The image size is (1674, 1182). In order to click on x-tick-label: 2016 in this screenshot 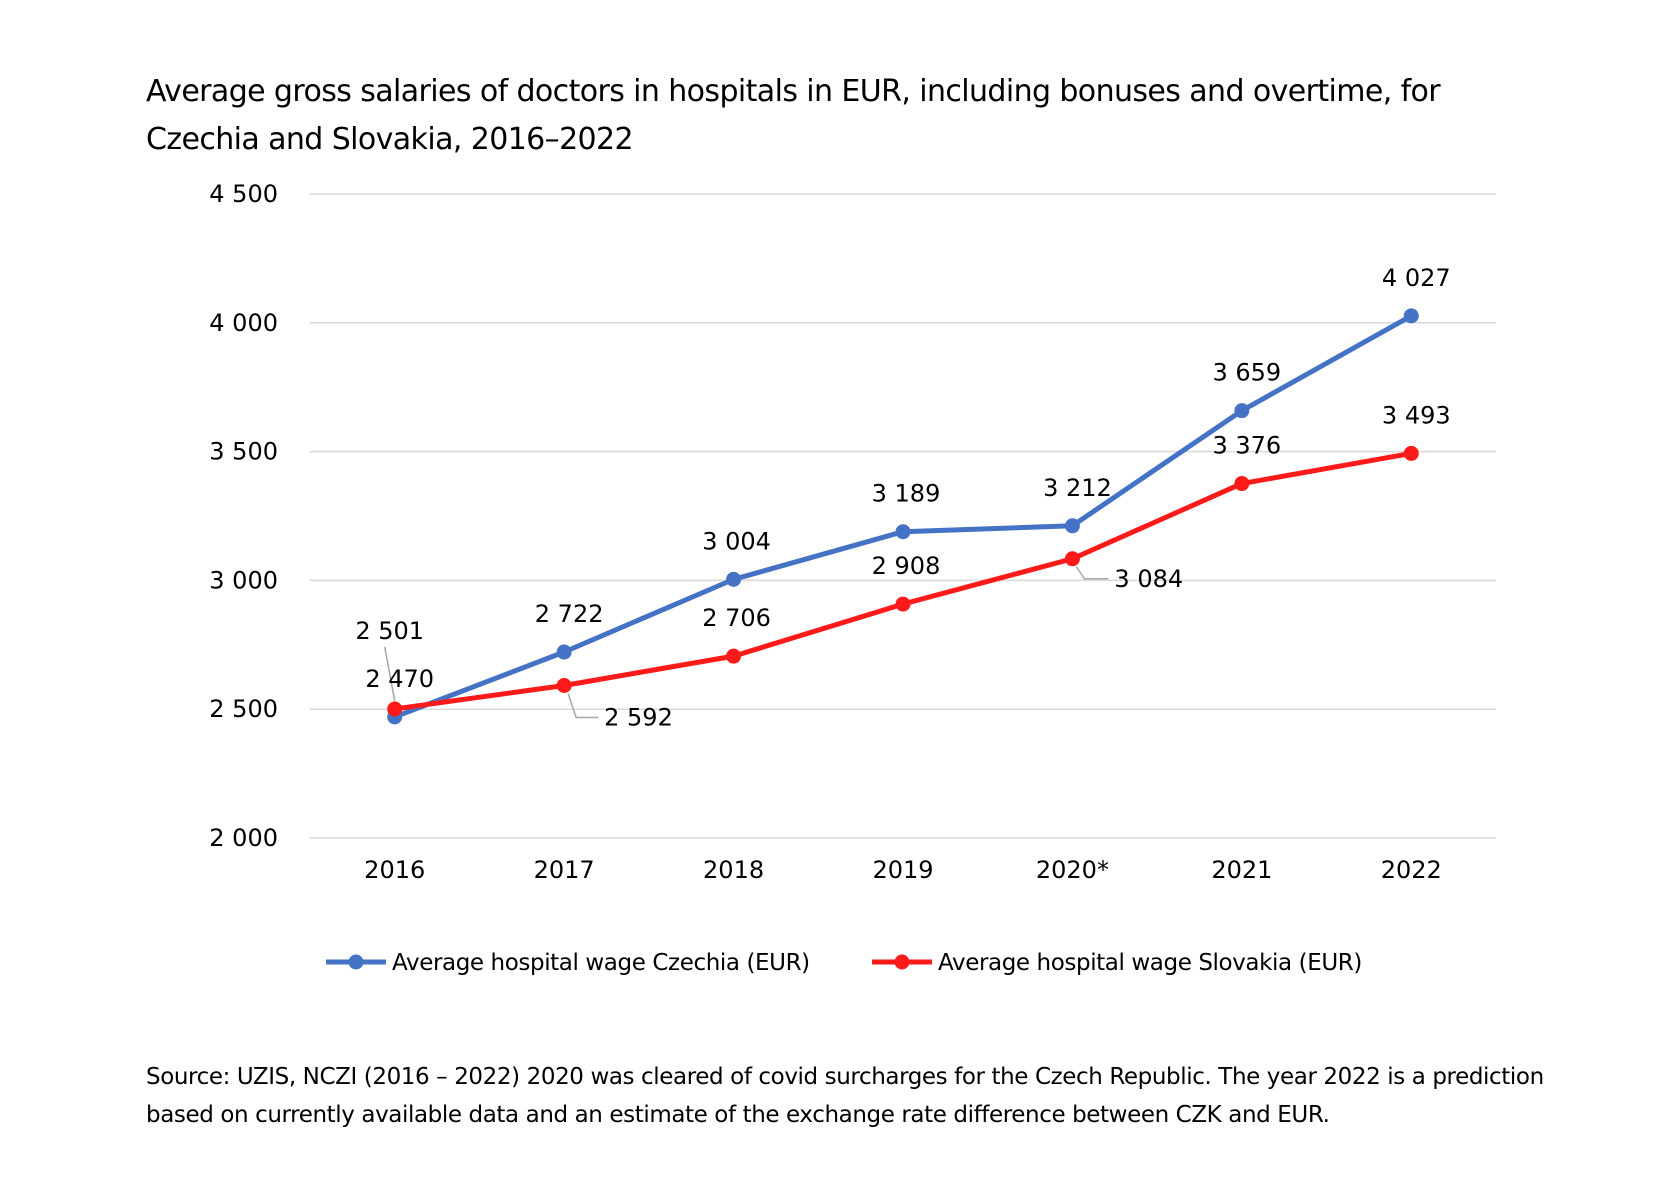, I will do `click(394, 870)`.